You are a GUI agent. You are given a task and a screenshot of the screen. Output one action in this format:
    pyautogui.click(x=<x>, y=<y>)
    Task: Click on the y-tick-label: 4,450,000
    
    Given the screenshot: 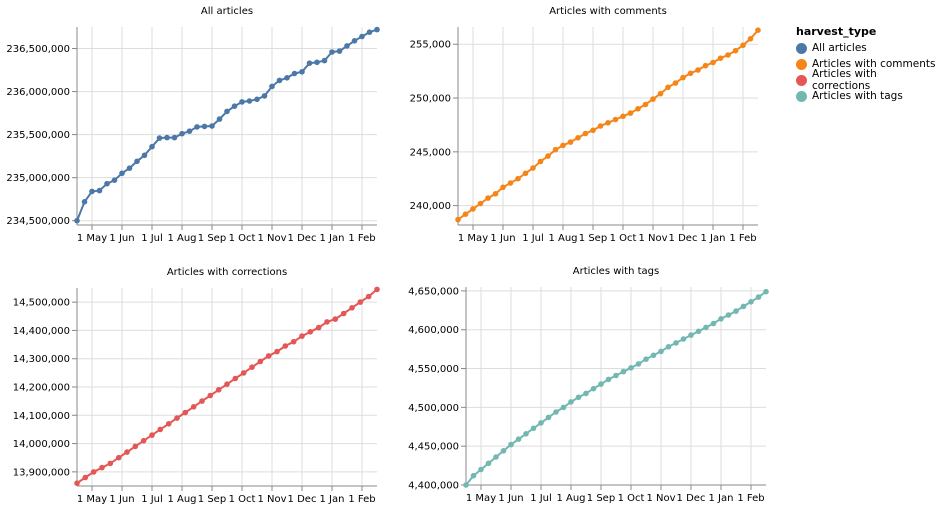 What is the action you would take?
    pyautogui.click(x=433, y=447)
    